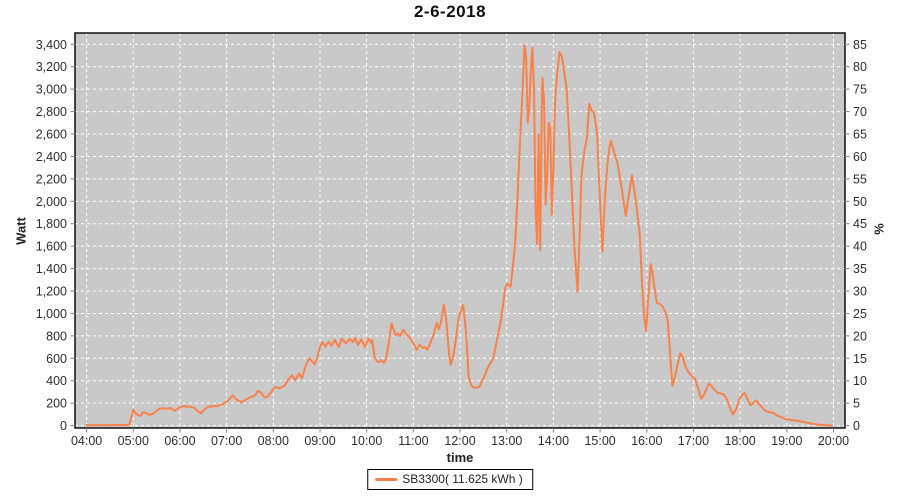 This screenshot has width=900, height=500. Describe the element at coordinates (860, 90) in the screenshot. I see `svg-text: 75` at that location.